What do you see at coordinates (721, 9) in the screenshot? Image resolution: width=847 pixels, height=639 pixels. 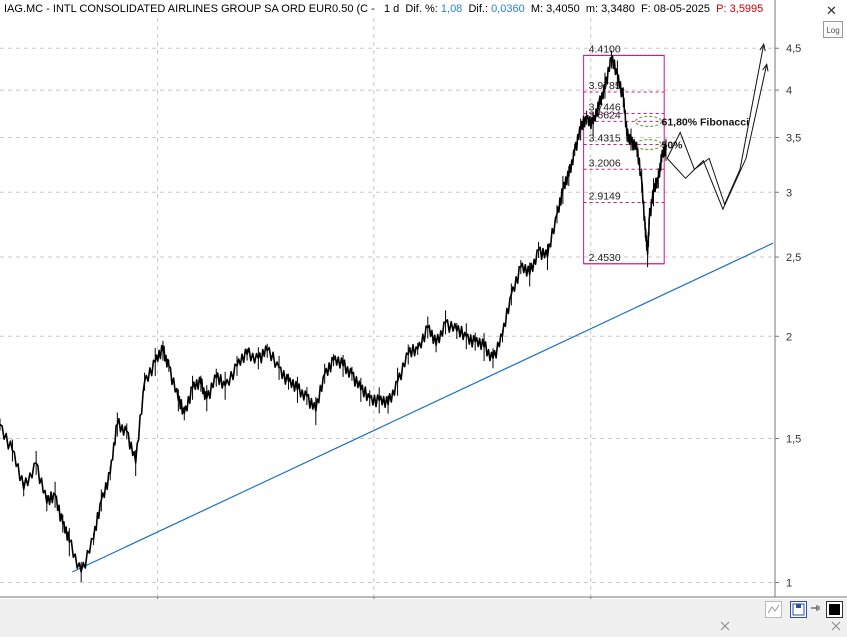 I see `price-label: P:` at bounding box center [721, 9].